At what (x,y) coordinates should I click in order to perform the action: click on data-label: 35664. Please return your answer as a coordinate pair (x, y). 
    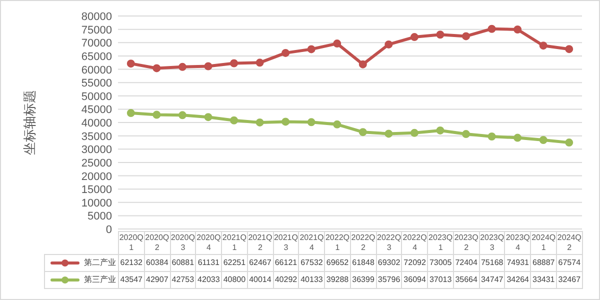
    Looking at the image, I should click on (466, 280).